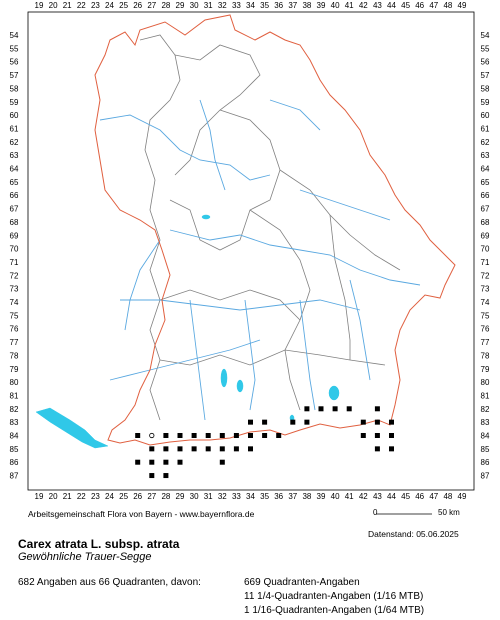 The width and height of the screenshot is (500, 620). Describe the element at coordinates (433, 496) in the screenshot. I see `col-label-bottom: 47` at that location.